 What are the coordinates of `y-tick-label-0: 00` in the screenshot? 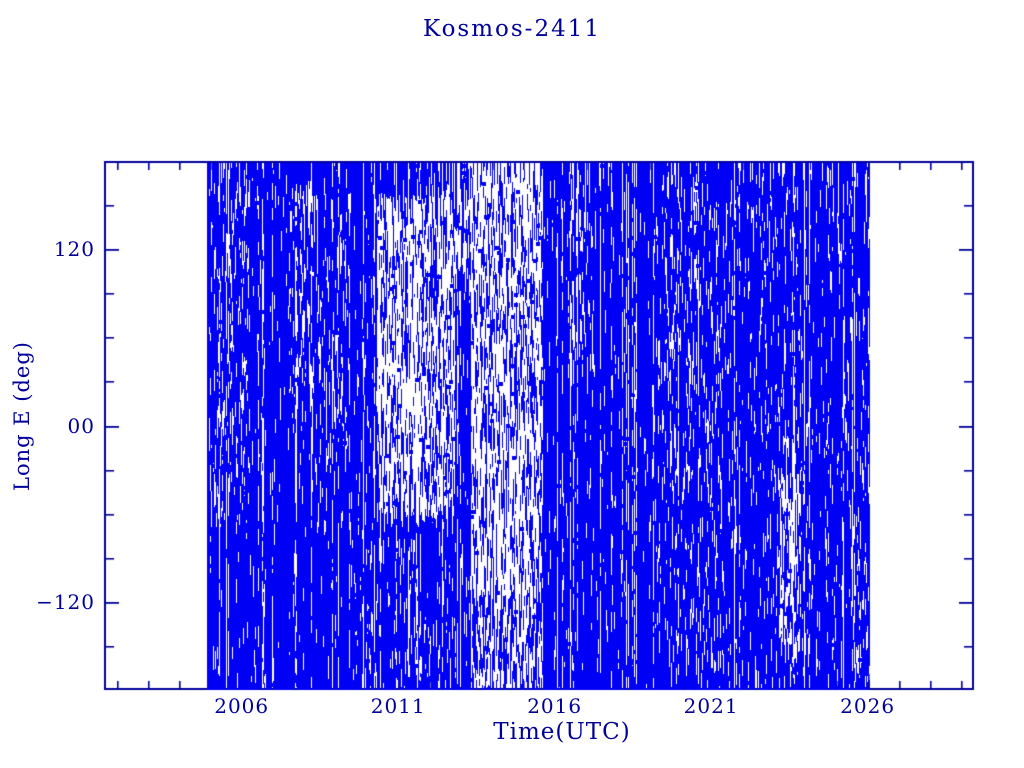 It's located at (81, 425).